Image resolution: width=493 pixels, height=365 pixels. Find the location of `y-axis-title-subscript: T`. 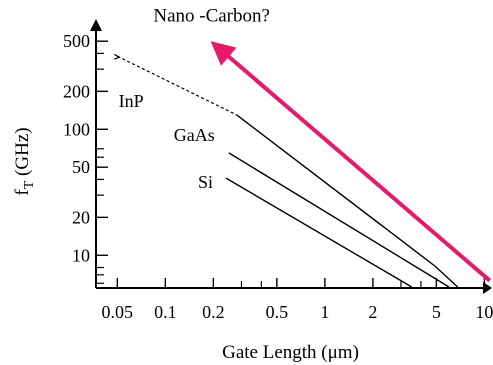

y-axis-title-subscript: T is located at coordinates (29, 184).